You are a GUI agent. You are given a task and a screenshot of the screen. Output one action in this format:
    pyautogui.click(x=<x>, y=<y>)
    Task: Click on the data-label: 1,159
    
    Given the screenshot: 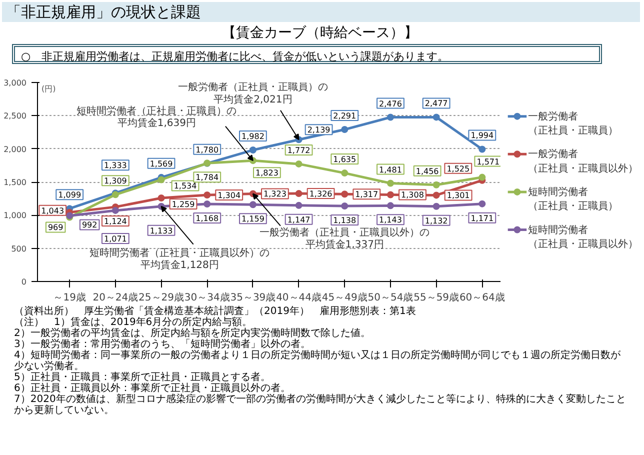 What is the action you would take?
    pyautogui.click(x=253, y=219)
    